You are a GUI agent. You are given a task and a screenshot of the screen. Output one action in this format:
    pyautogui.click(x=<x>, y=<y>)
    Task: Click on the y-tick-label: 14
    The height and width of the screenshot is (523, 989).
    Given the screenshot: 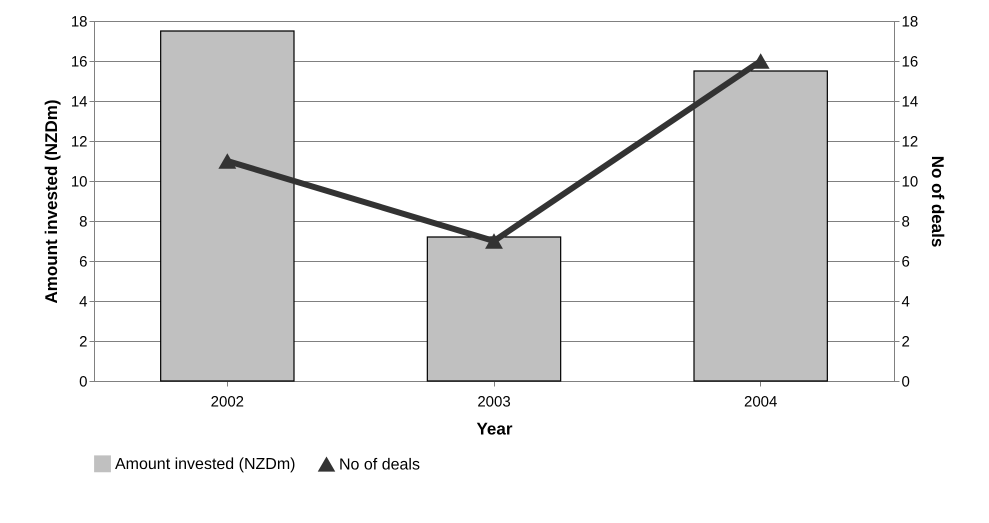 What is the action you would take?
    pyautogui.click(x=79, y=102)
    